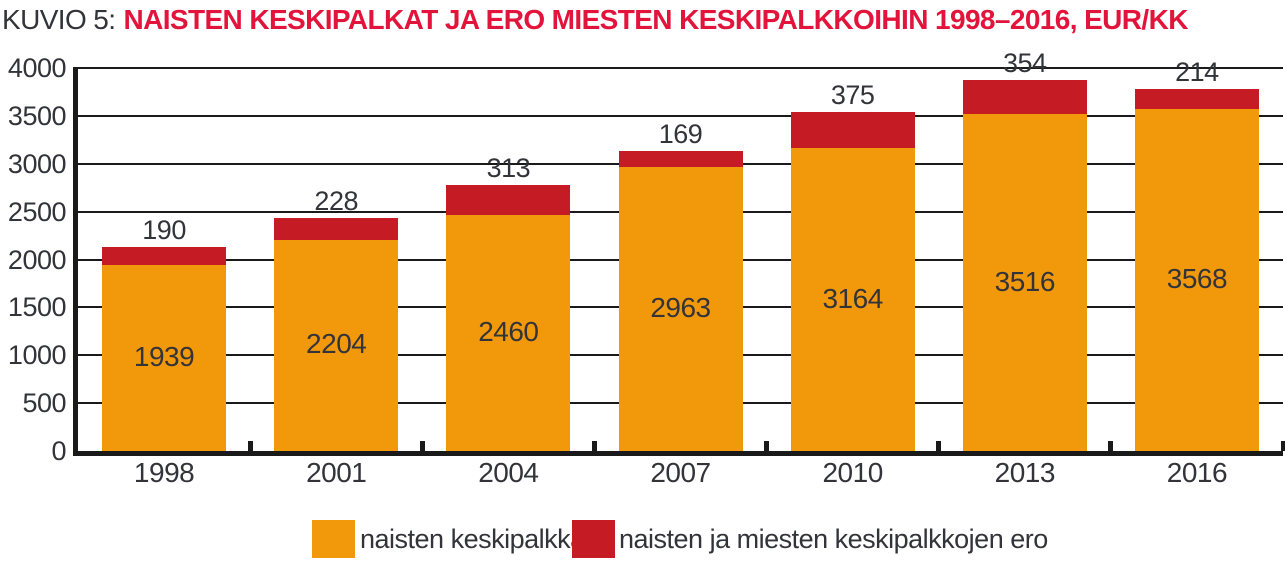 The width and height of the screenshot is (1285, 561). What do you see at coordinates (593, 539) in the screenshot?
I see `legend-swatch-gap` at bounding box center [593, 539].